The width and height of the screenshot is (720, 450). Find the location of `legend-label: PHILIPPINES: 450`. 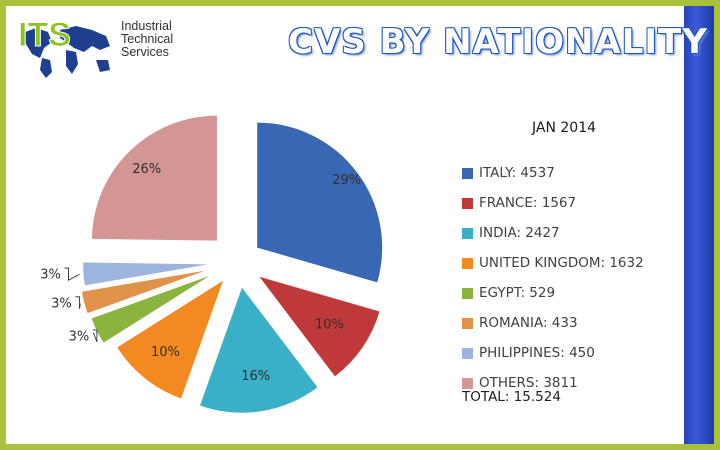

legend-label: PHILIPPINES: 450 is located at coordinates (537, 353).